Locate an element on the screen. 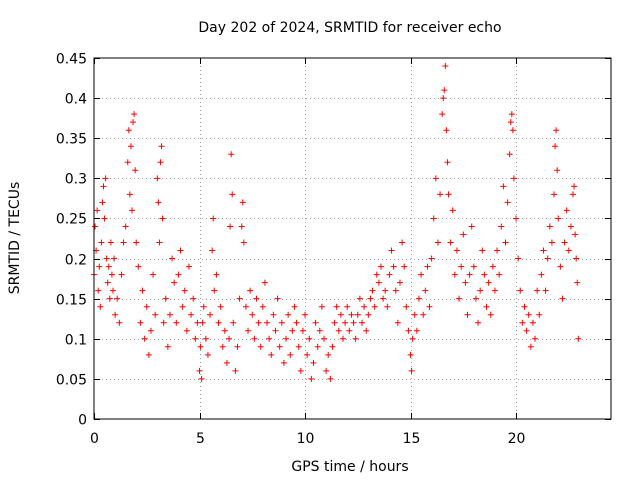 This screenshot has width=640, height=480. y-tick-label: 0.3 is located at coordinates (76, 180).